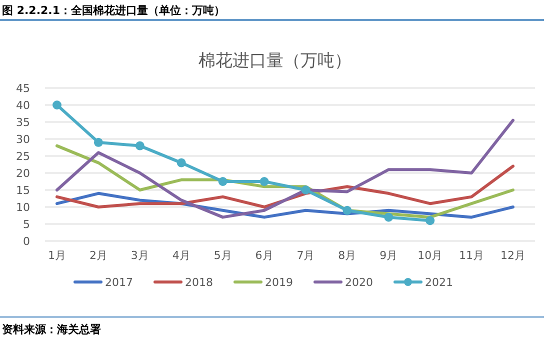 This screenshot has height=339, width=550. Describe the element at coordinates (430, 255) in the screenshot. I see `x-tick-label: 10月` at that location.